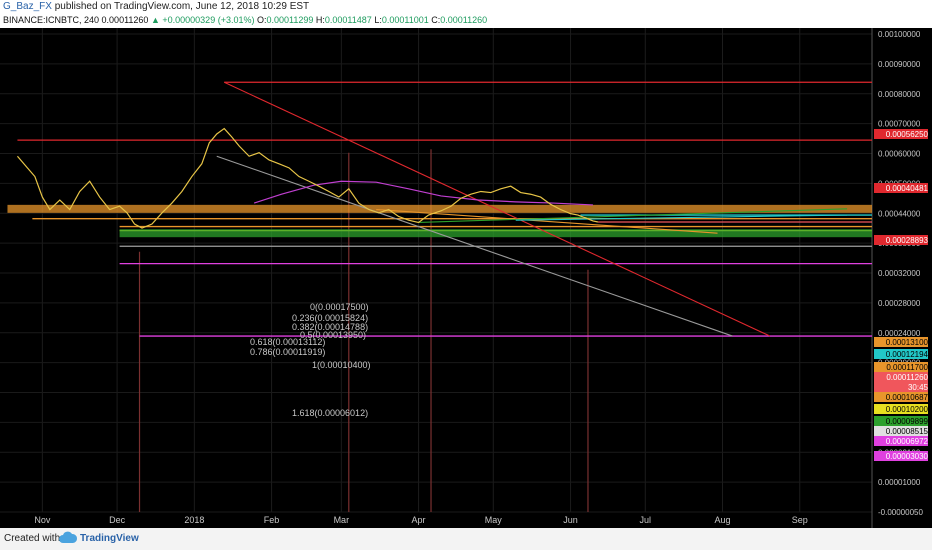 The width and height of the screenshot is (932, 550). Describe the element at coordinates (42, 520) in the screenshot. I see `x-tick-label: Nov` at that location.